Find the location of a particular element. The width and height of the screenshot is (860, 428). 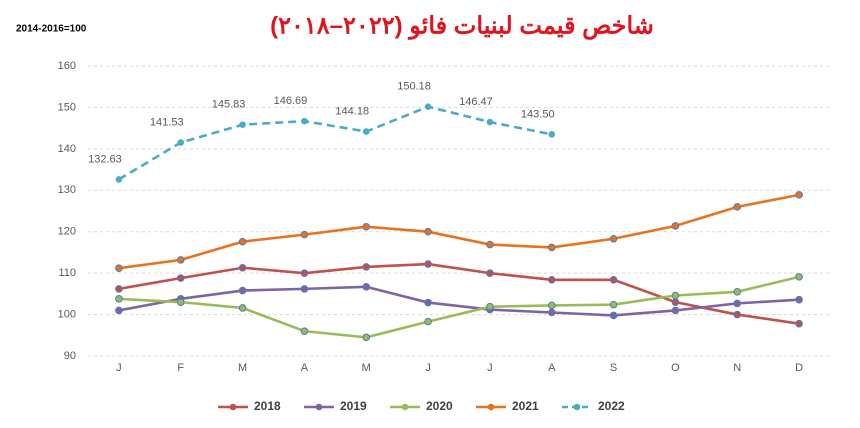

legend-label: 2020 is located at coordinates (439, 406).